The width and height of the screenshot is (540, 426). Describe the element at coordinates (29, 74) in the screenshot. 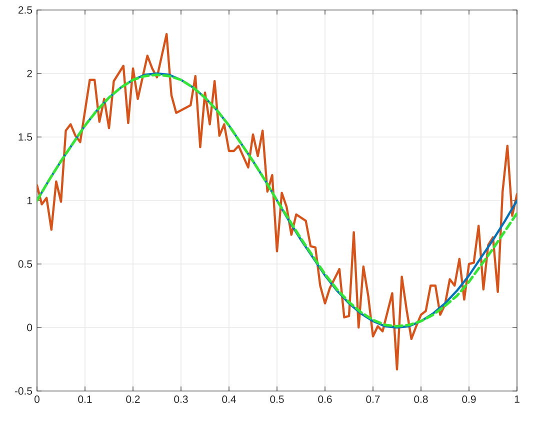

I see `y-tick-label: 2` at that location.